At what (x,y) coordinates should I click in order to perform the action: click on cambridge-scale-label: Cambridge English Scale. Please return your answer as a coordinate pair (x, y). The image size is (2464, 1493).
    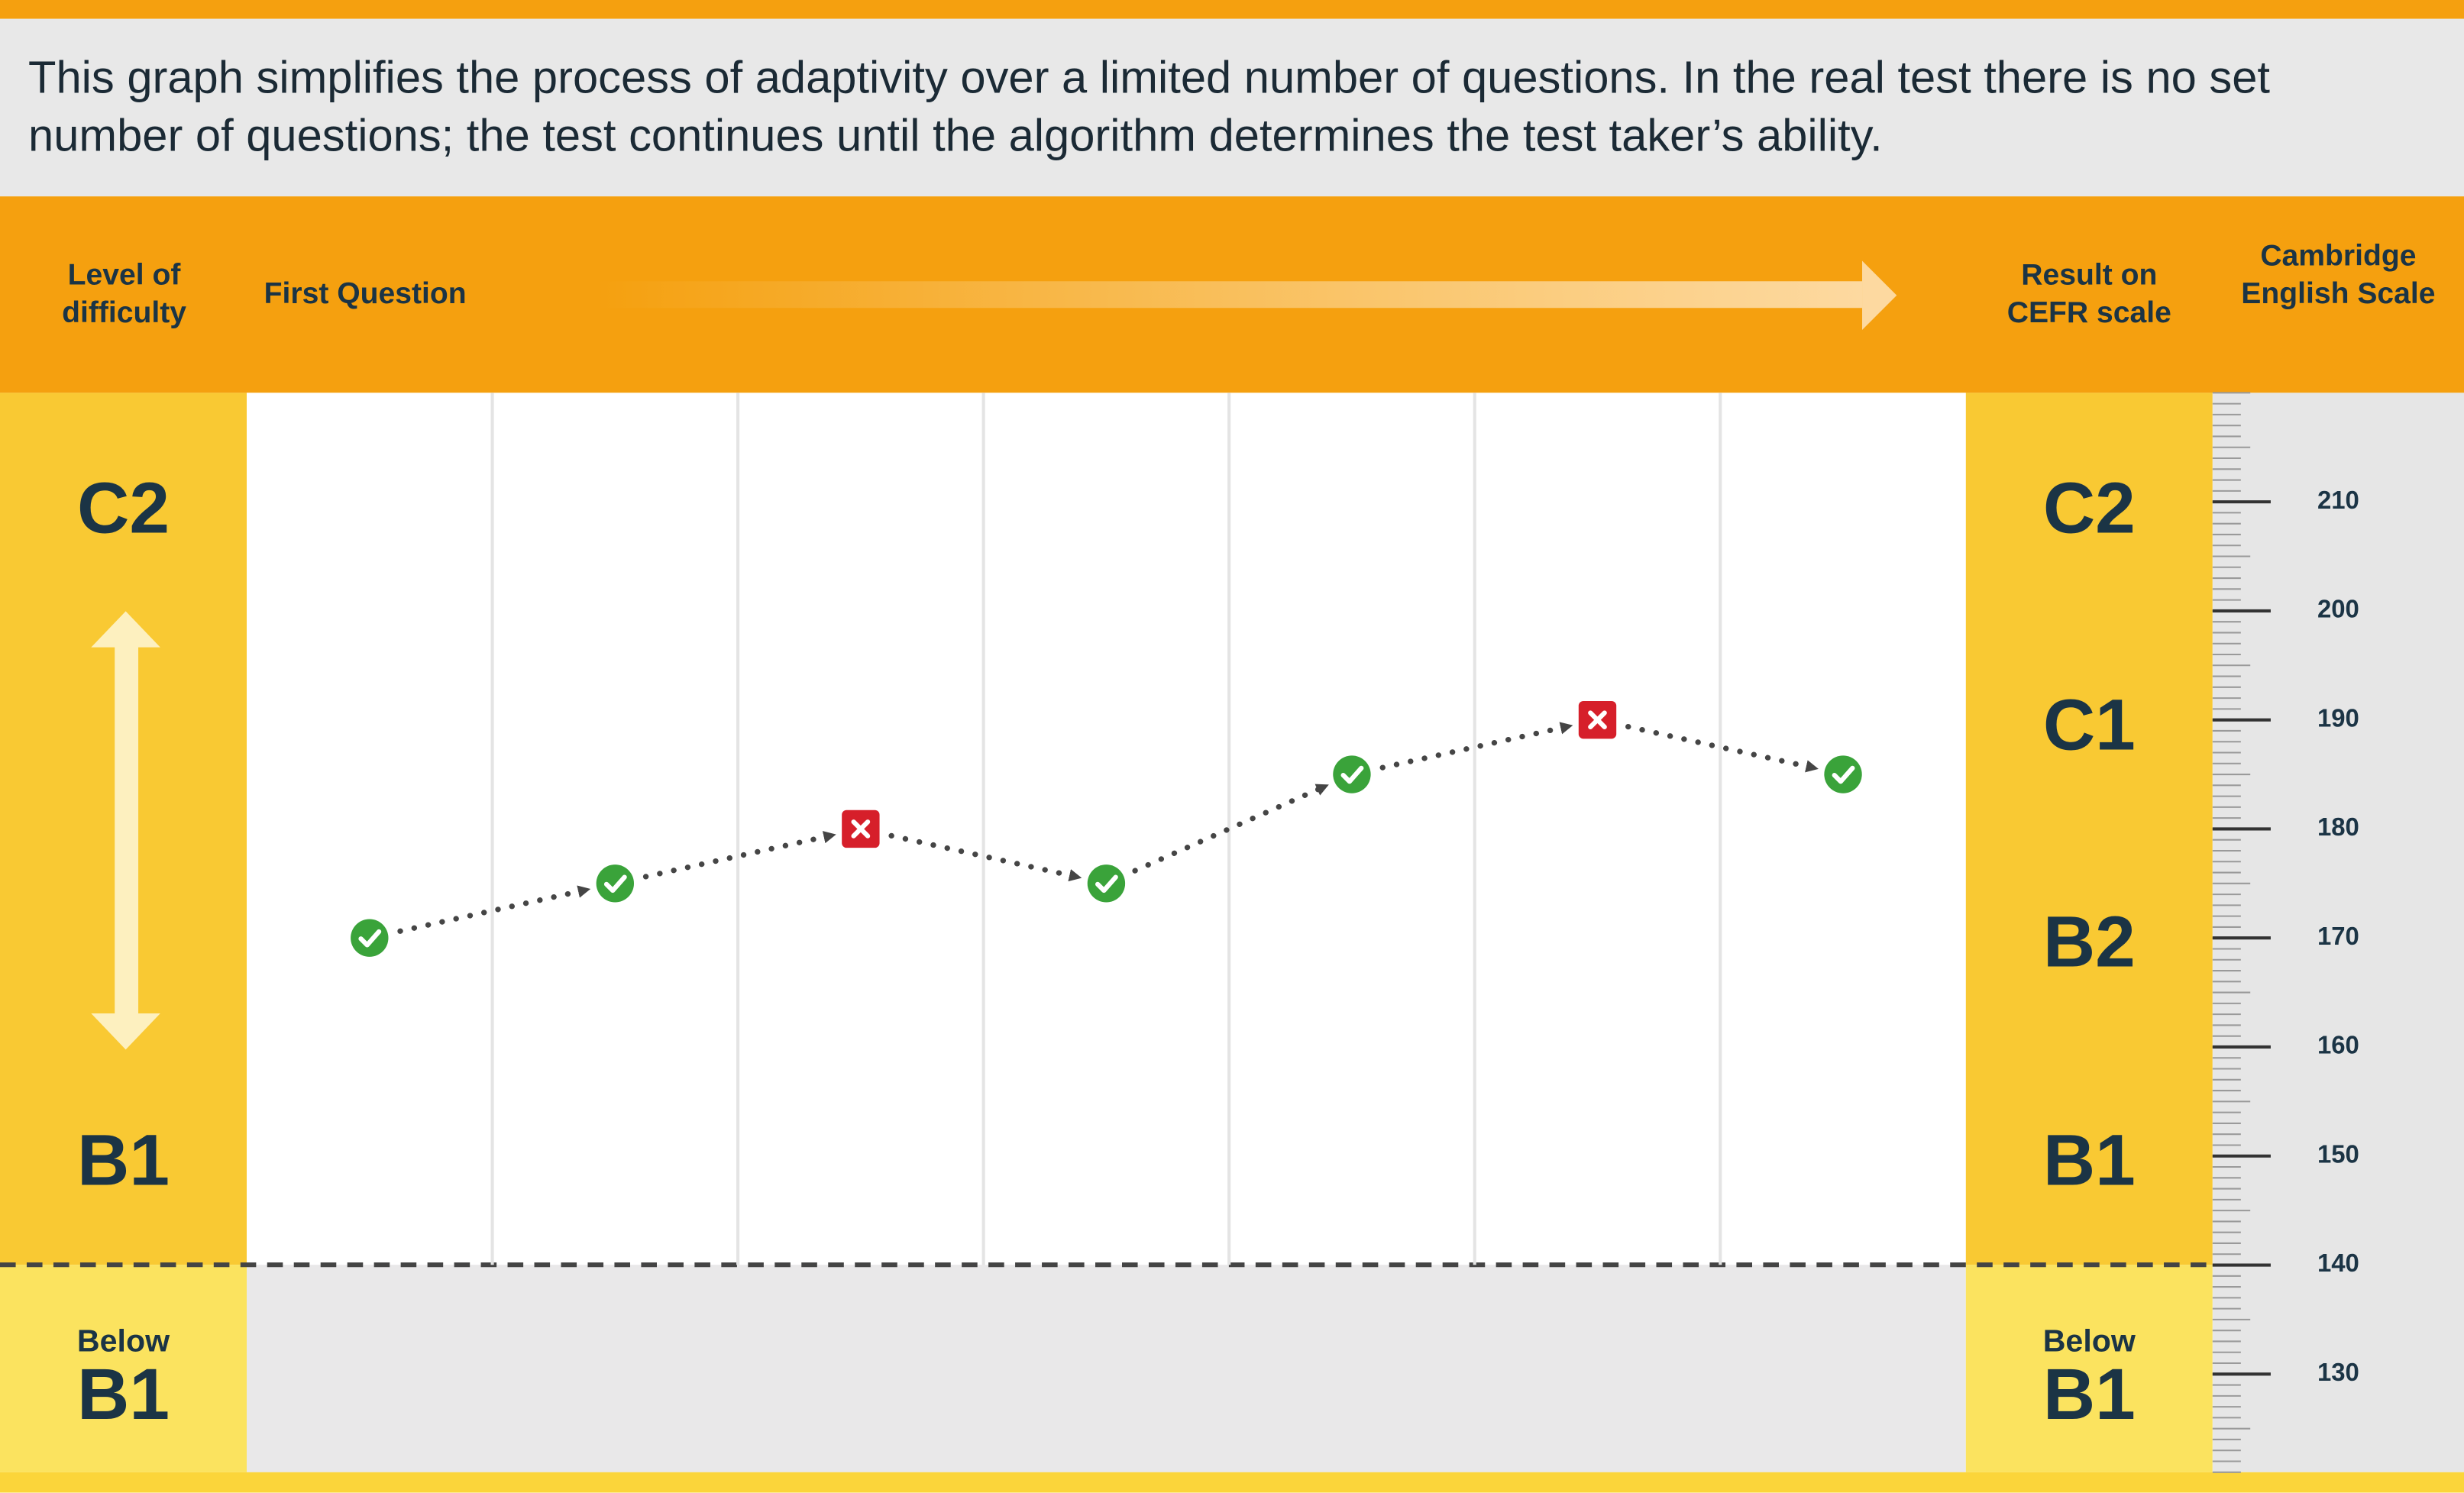
    Looking at the image, I should click on (2338, 276).